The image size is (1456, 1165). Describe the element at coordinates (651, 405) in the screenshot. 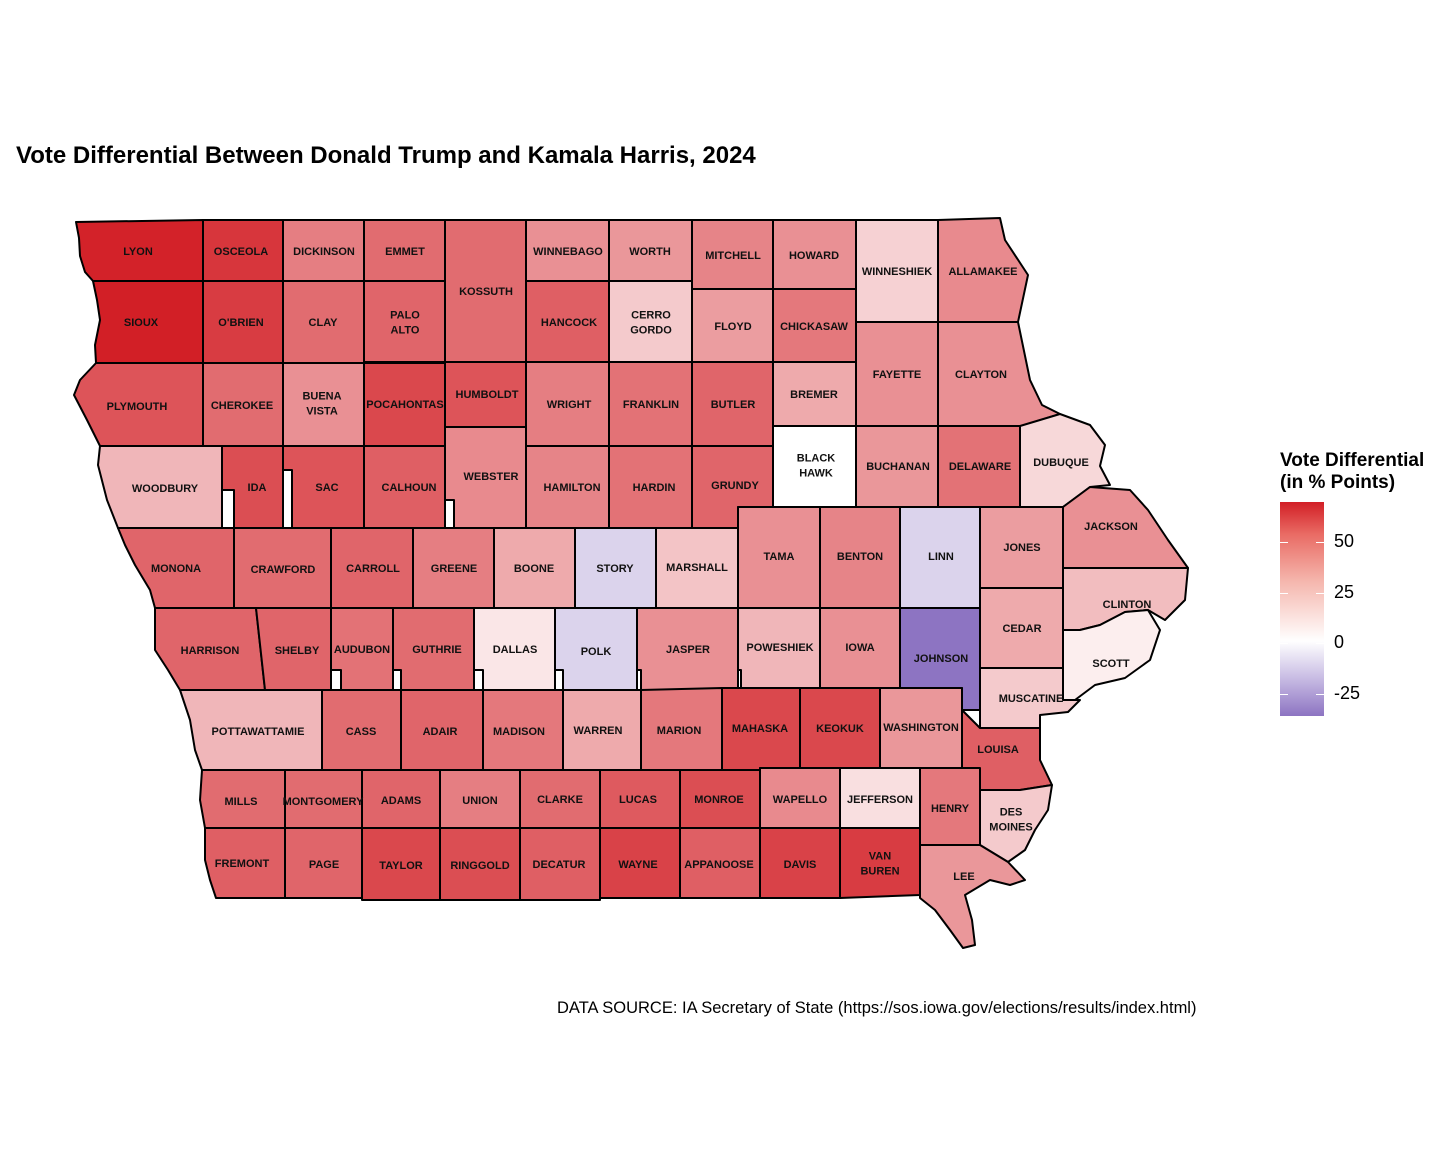

I see `county-label-franklin: FRANKLIN` at that location.